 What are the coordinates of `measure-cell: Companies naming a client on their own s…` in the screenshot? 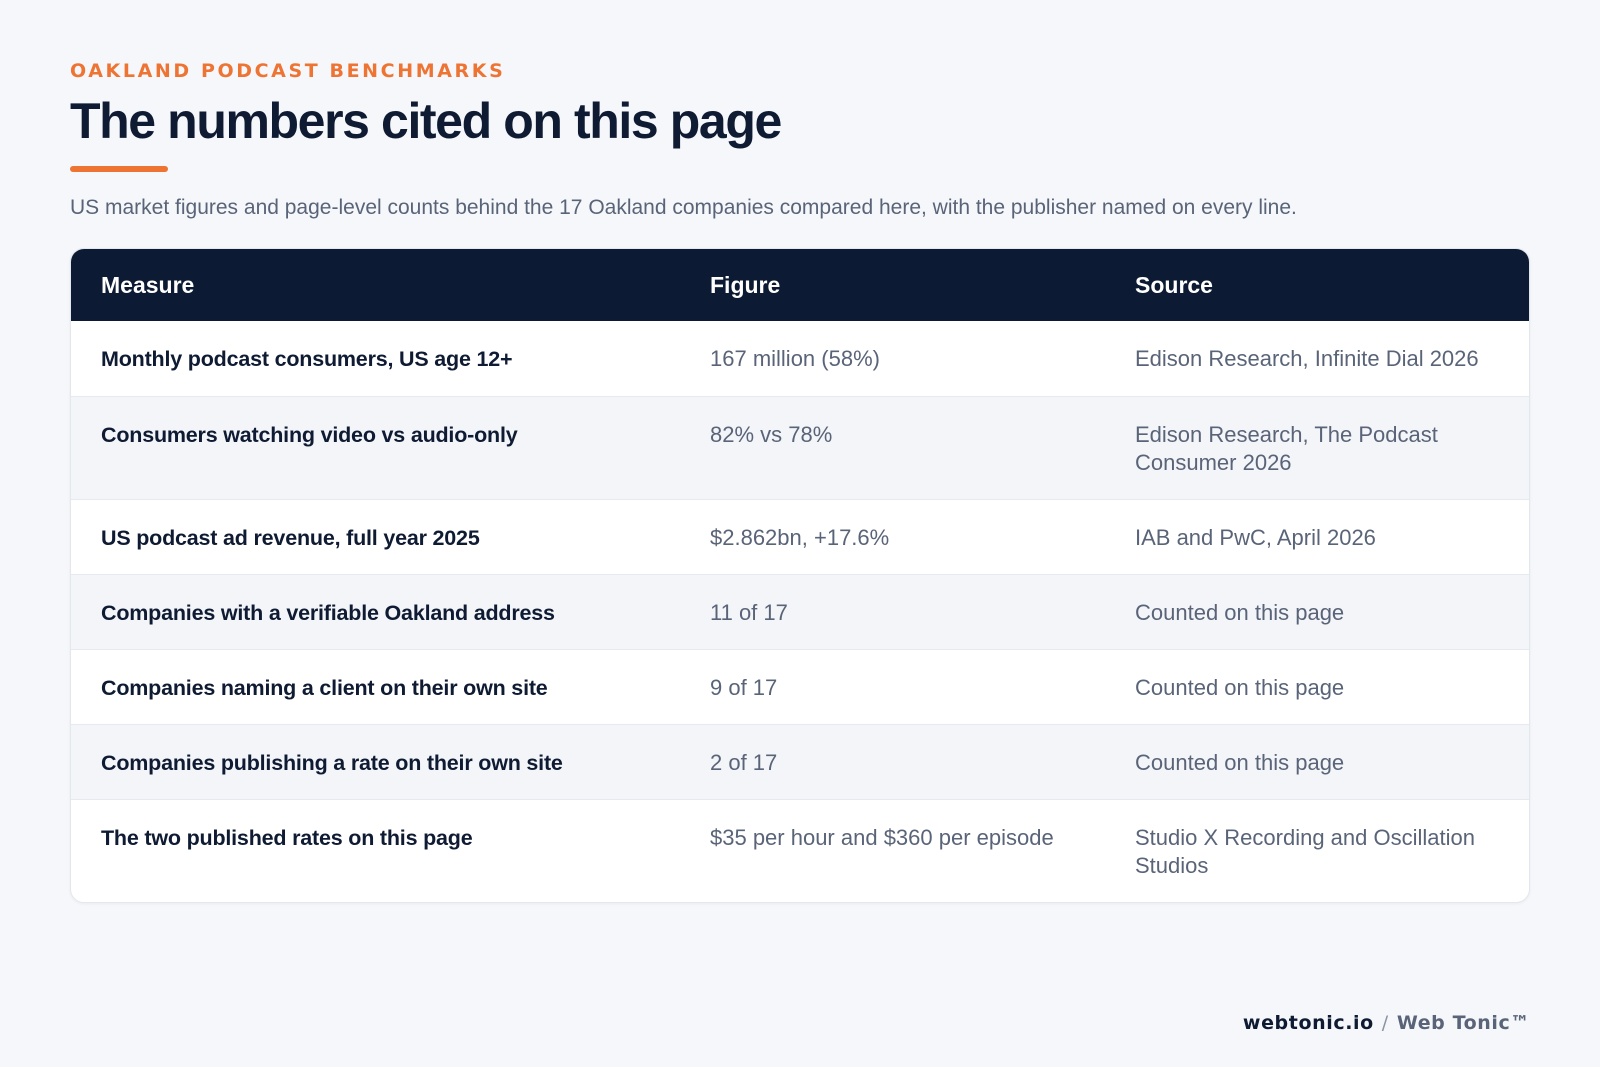 It's located at (324, 687).